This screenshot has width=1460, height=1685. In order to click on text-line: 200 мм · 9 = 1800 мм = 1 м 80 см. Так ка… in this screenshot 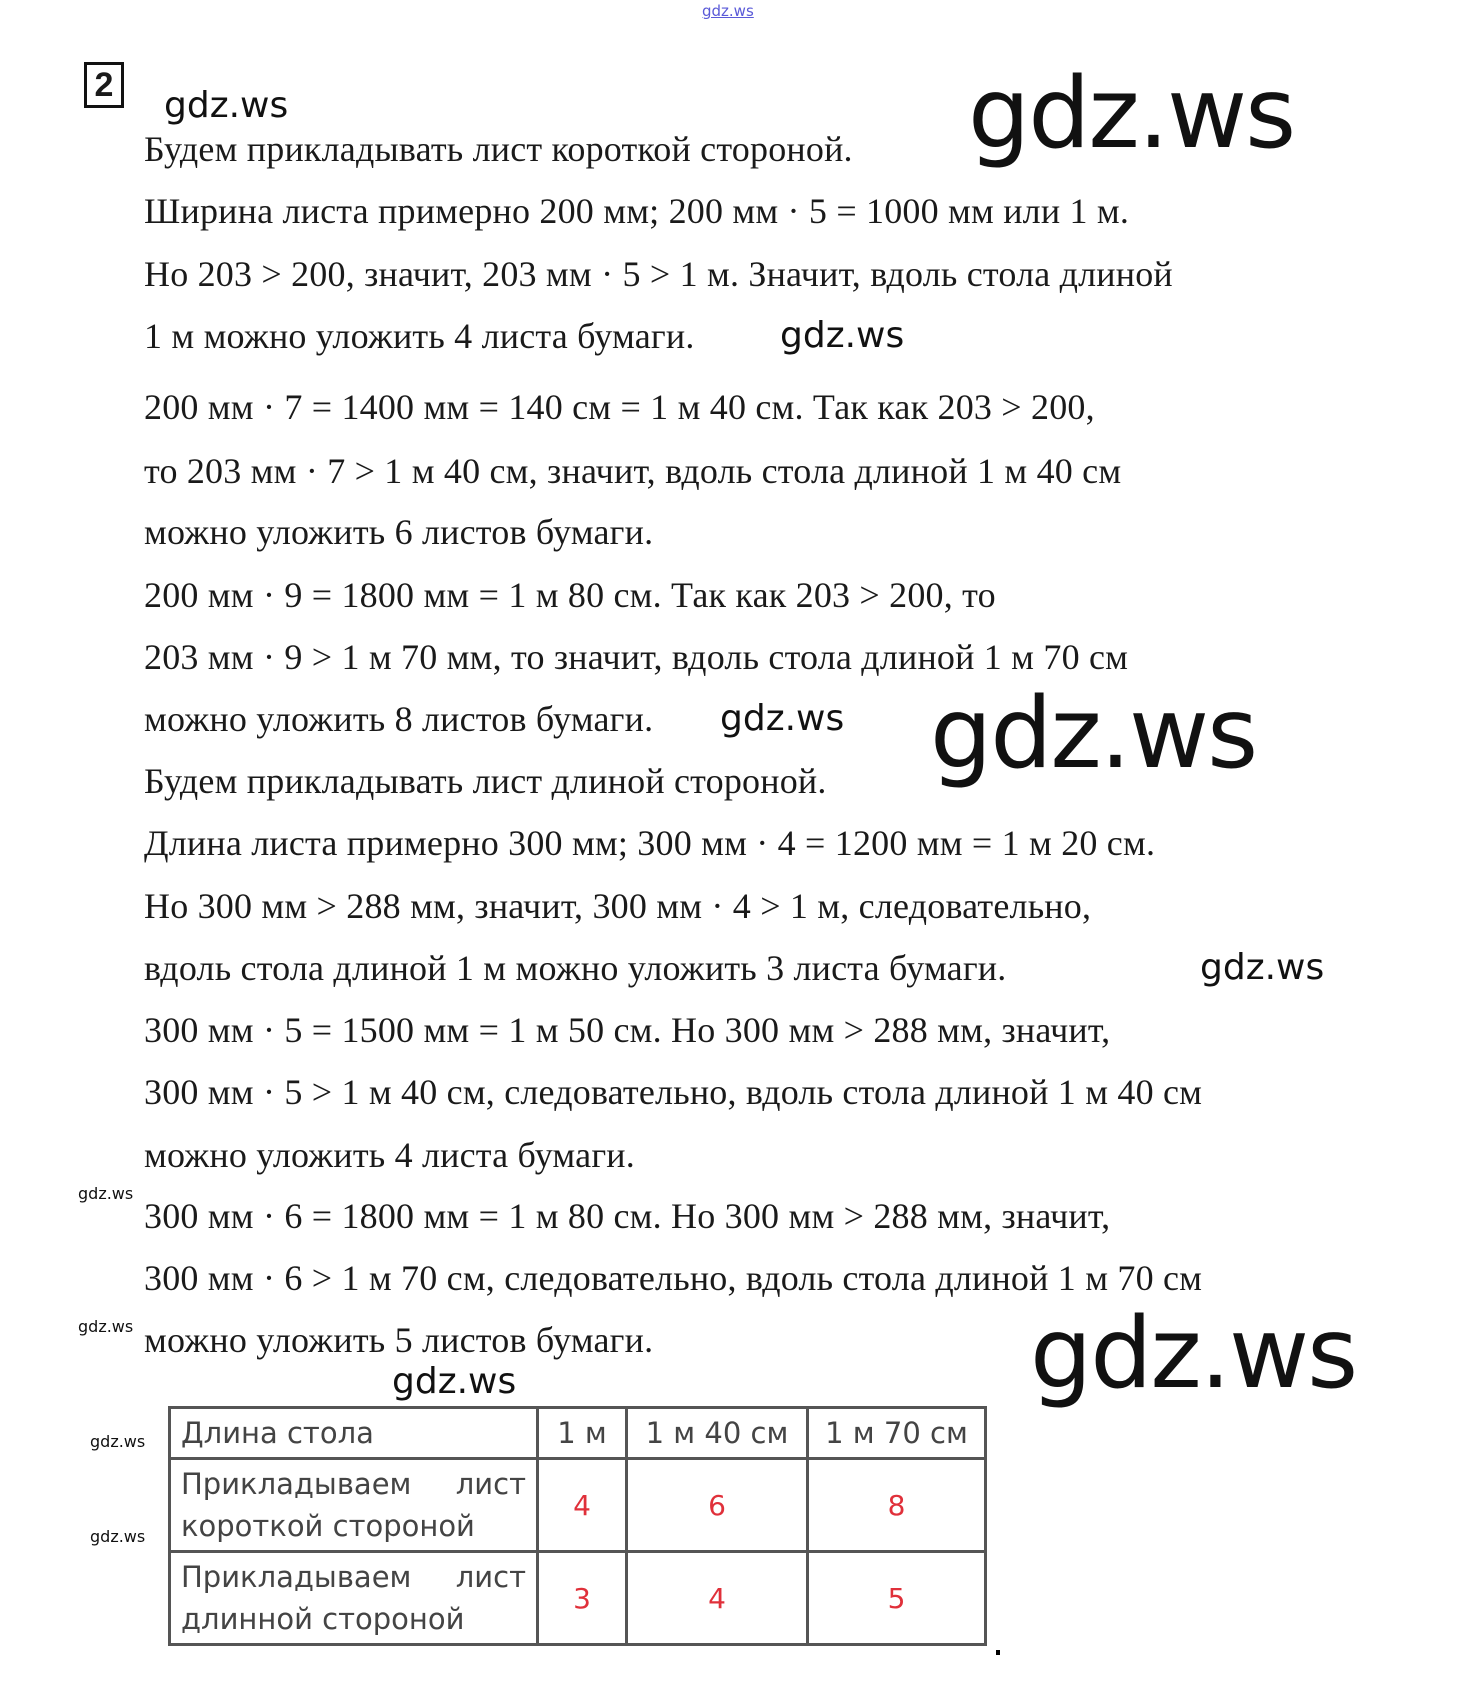, I will do `click(570, 595)`.